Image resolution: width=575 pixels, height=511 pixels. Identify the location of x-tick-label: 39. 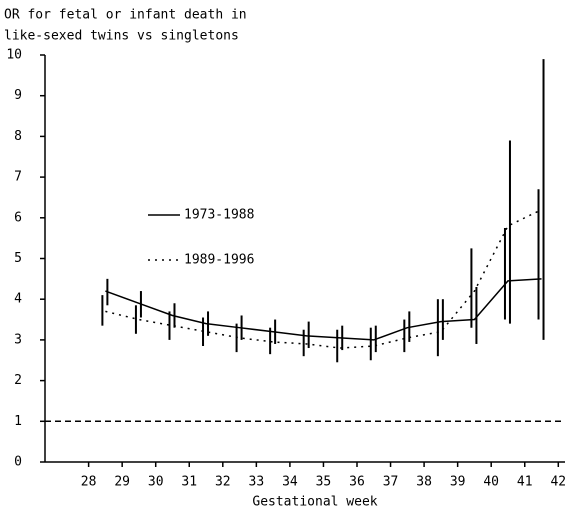
(458, 482).